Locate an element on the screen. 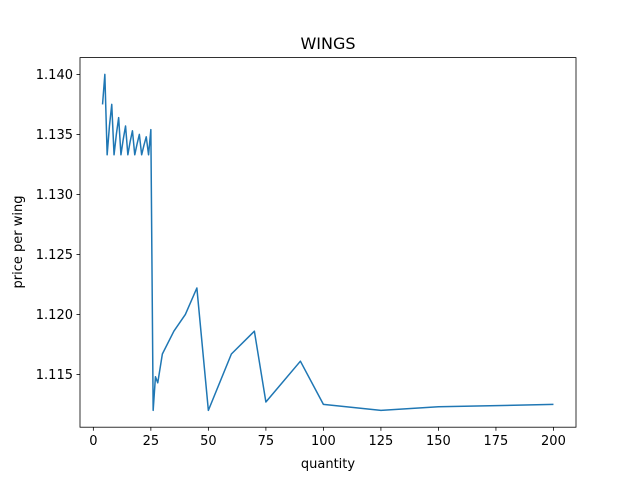 The image size is (640, 480). chart-title: WINGS is located at coordinates (327, 43).